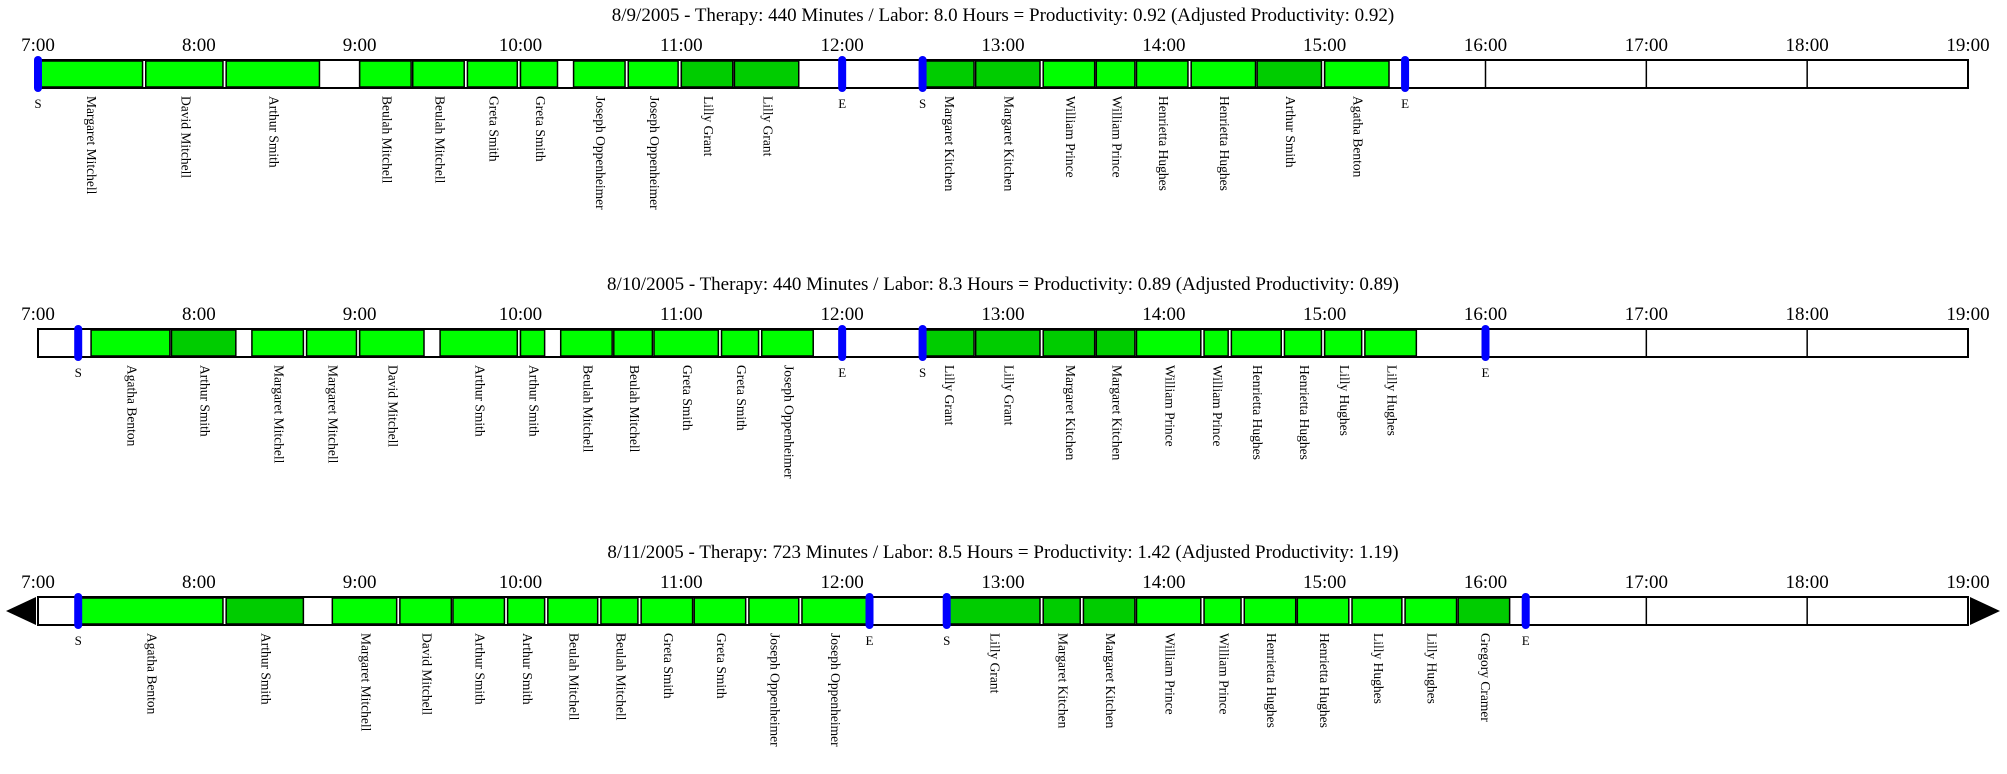 This screenshot has width=2007, height=774. I want to click on hour-tick-label: 7:00, so click(38, 45).